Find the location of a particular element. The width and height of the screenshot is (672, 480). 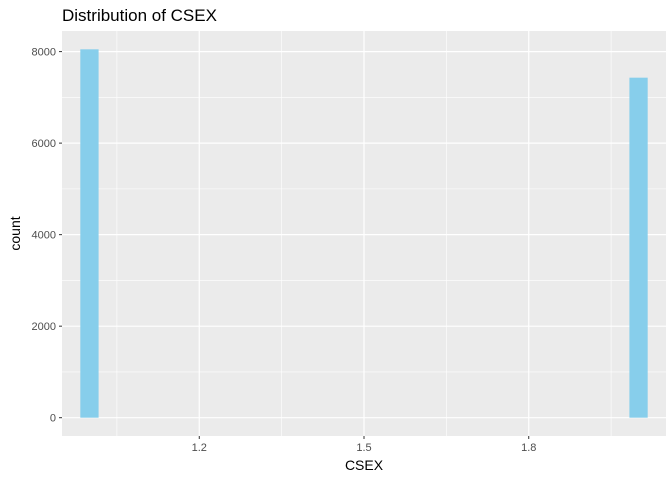

y-tick-label: 6000 is located at coordinates (44, 144).